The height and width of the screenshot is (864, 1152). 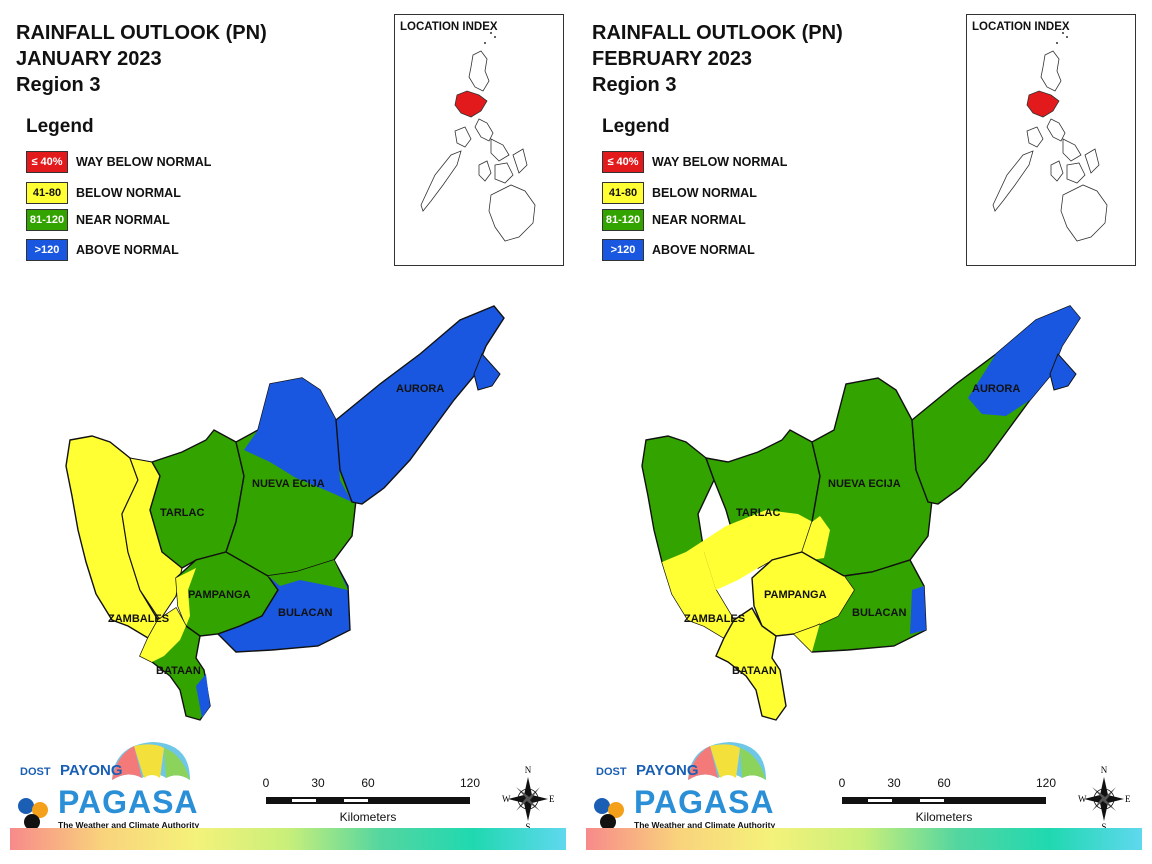 What do you see at coordinates (89, 59) in the screenshot?
I see `title-line-2: JANUARY 2023` at bounding box center [89, 59].